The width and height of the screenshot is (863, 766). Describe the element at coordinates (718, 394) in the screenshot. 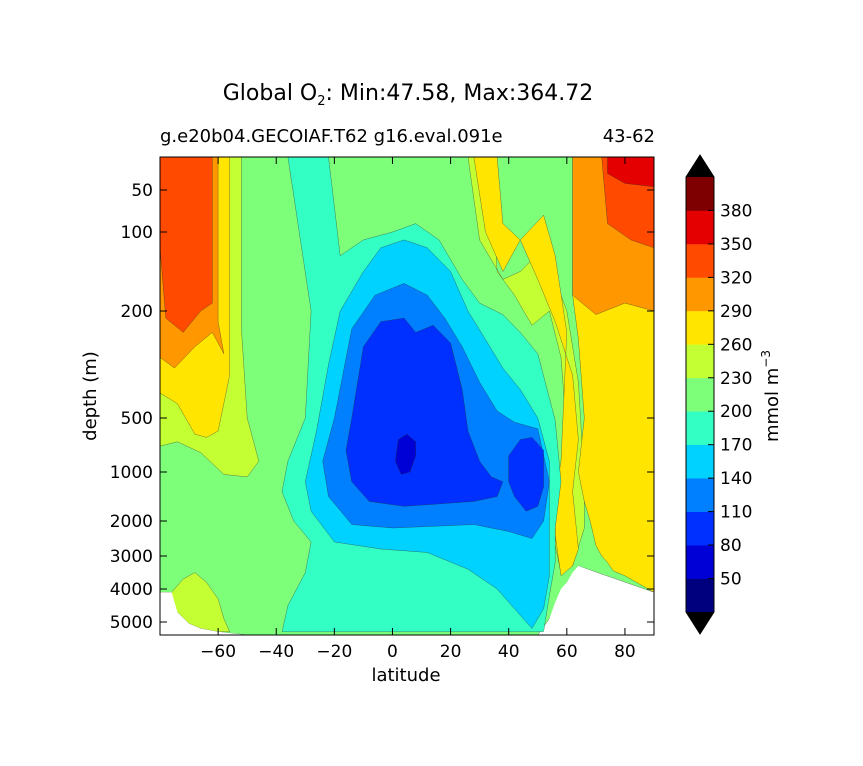

I see `colorbar: 50 80 110 140 170 200 230 260 290 320 350 380` at that location.